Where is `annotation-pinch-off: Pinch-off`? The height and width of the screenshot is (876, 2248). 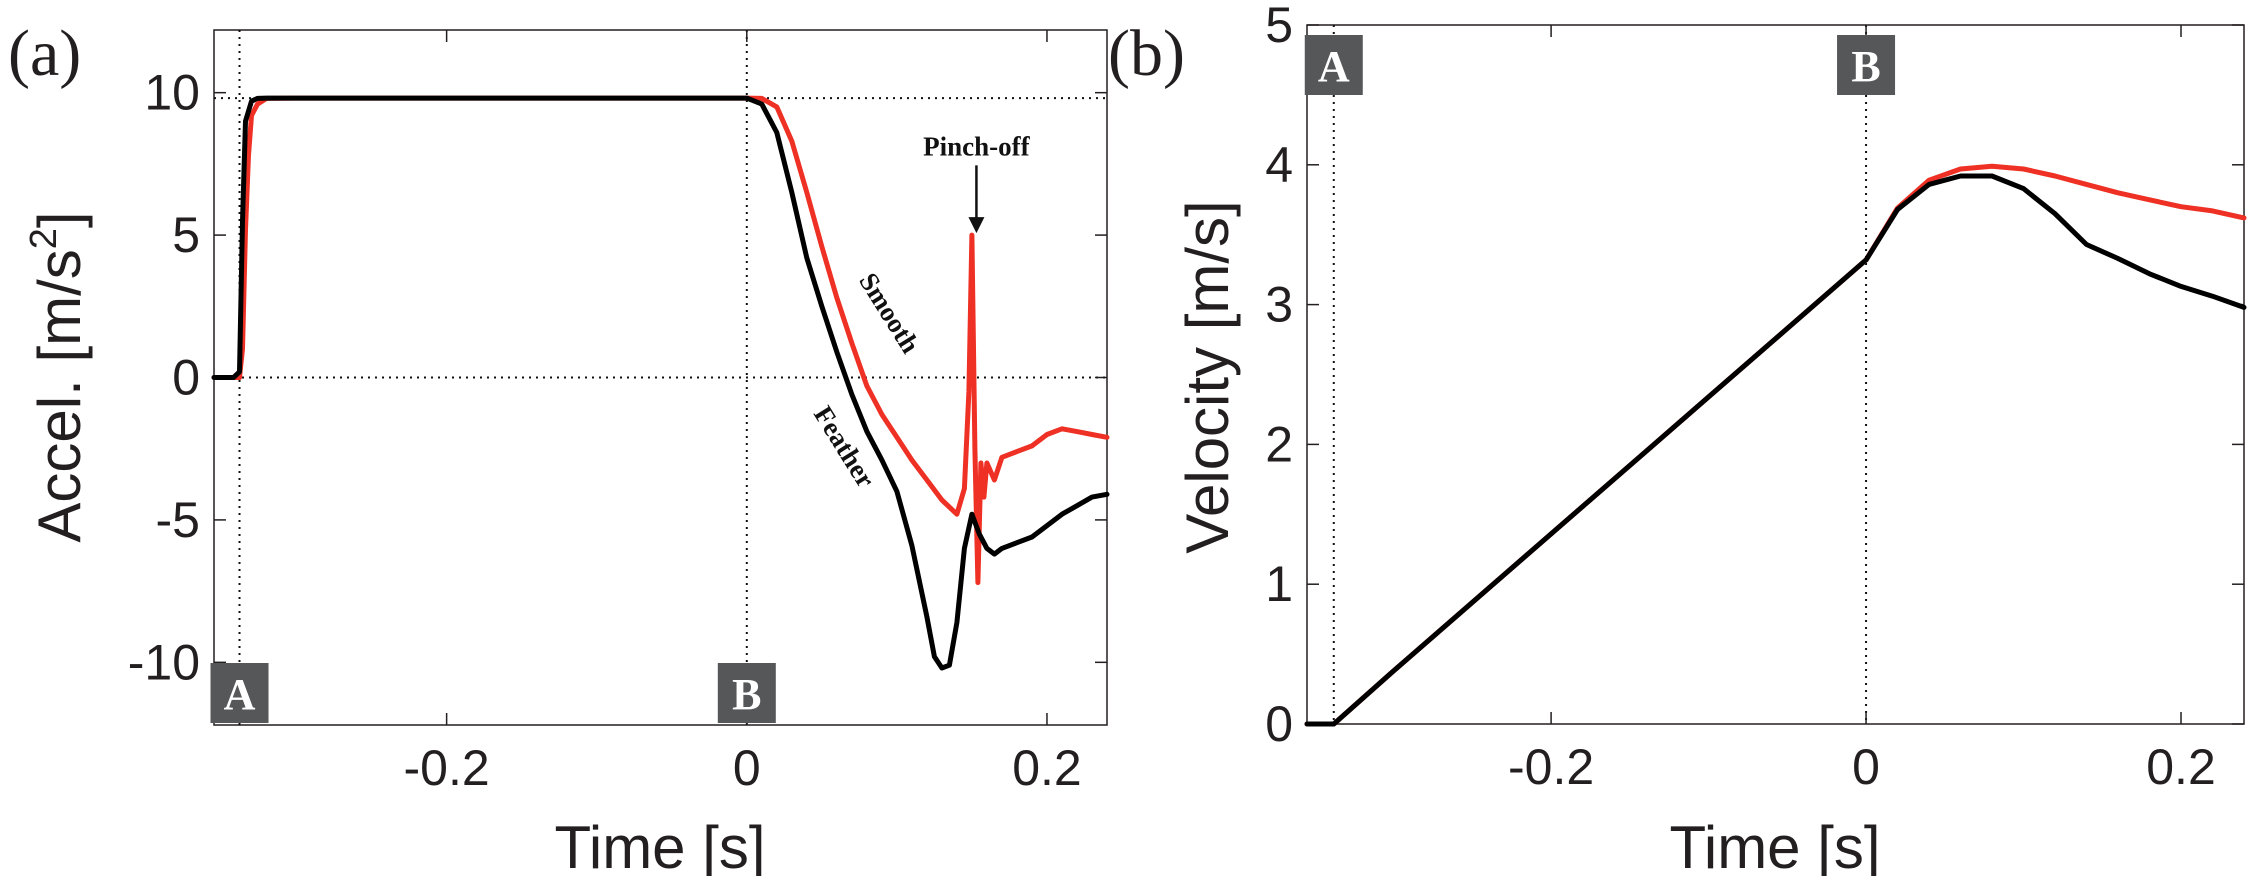
annotation-pinch-off: Pinch-off is located at coordinates (976, 146).